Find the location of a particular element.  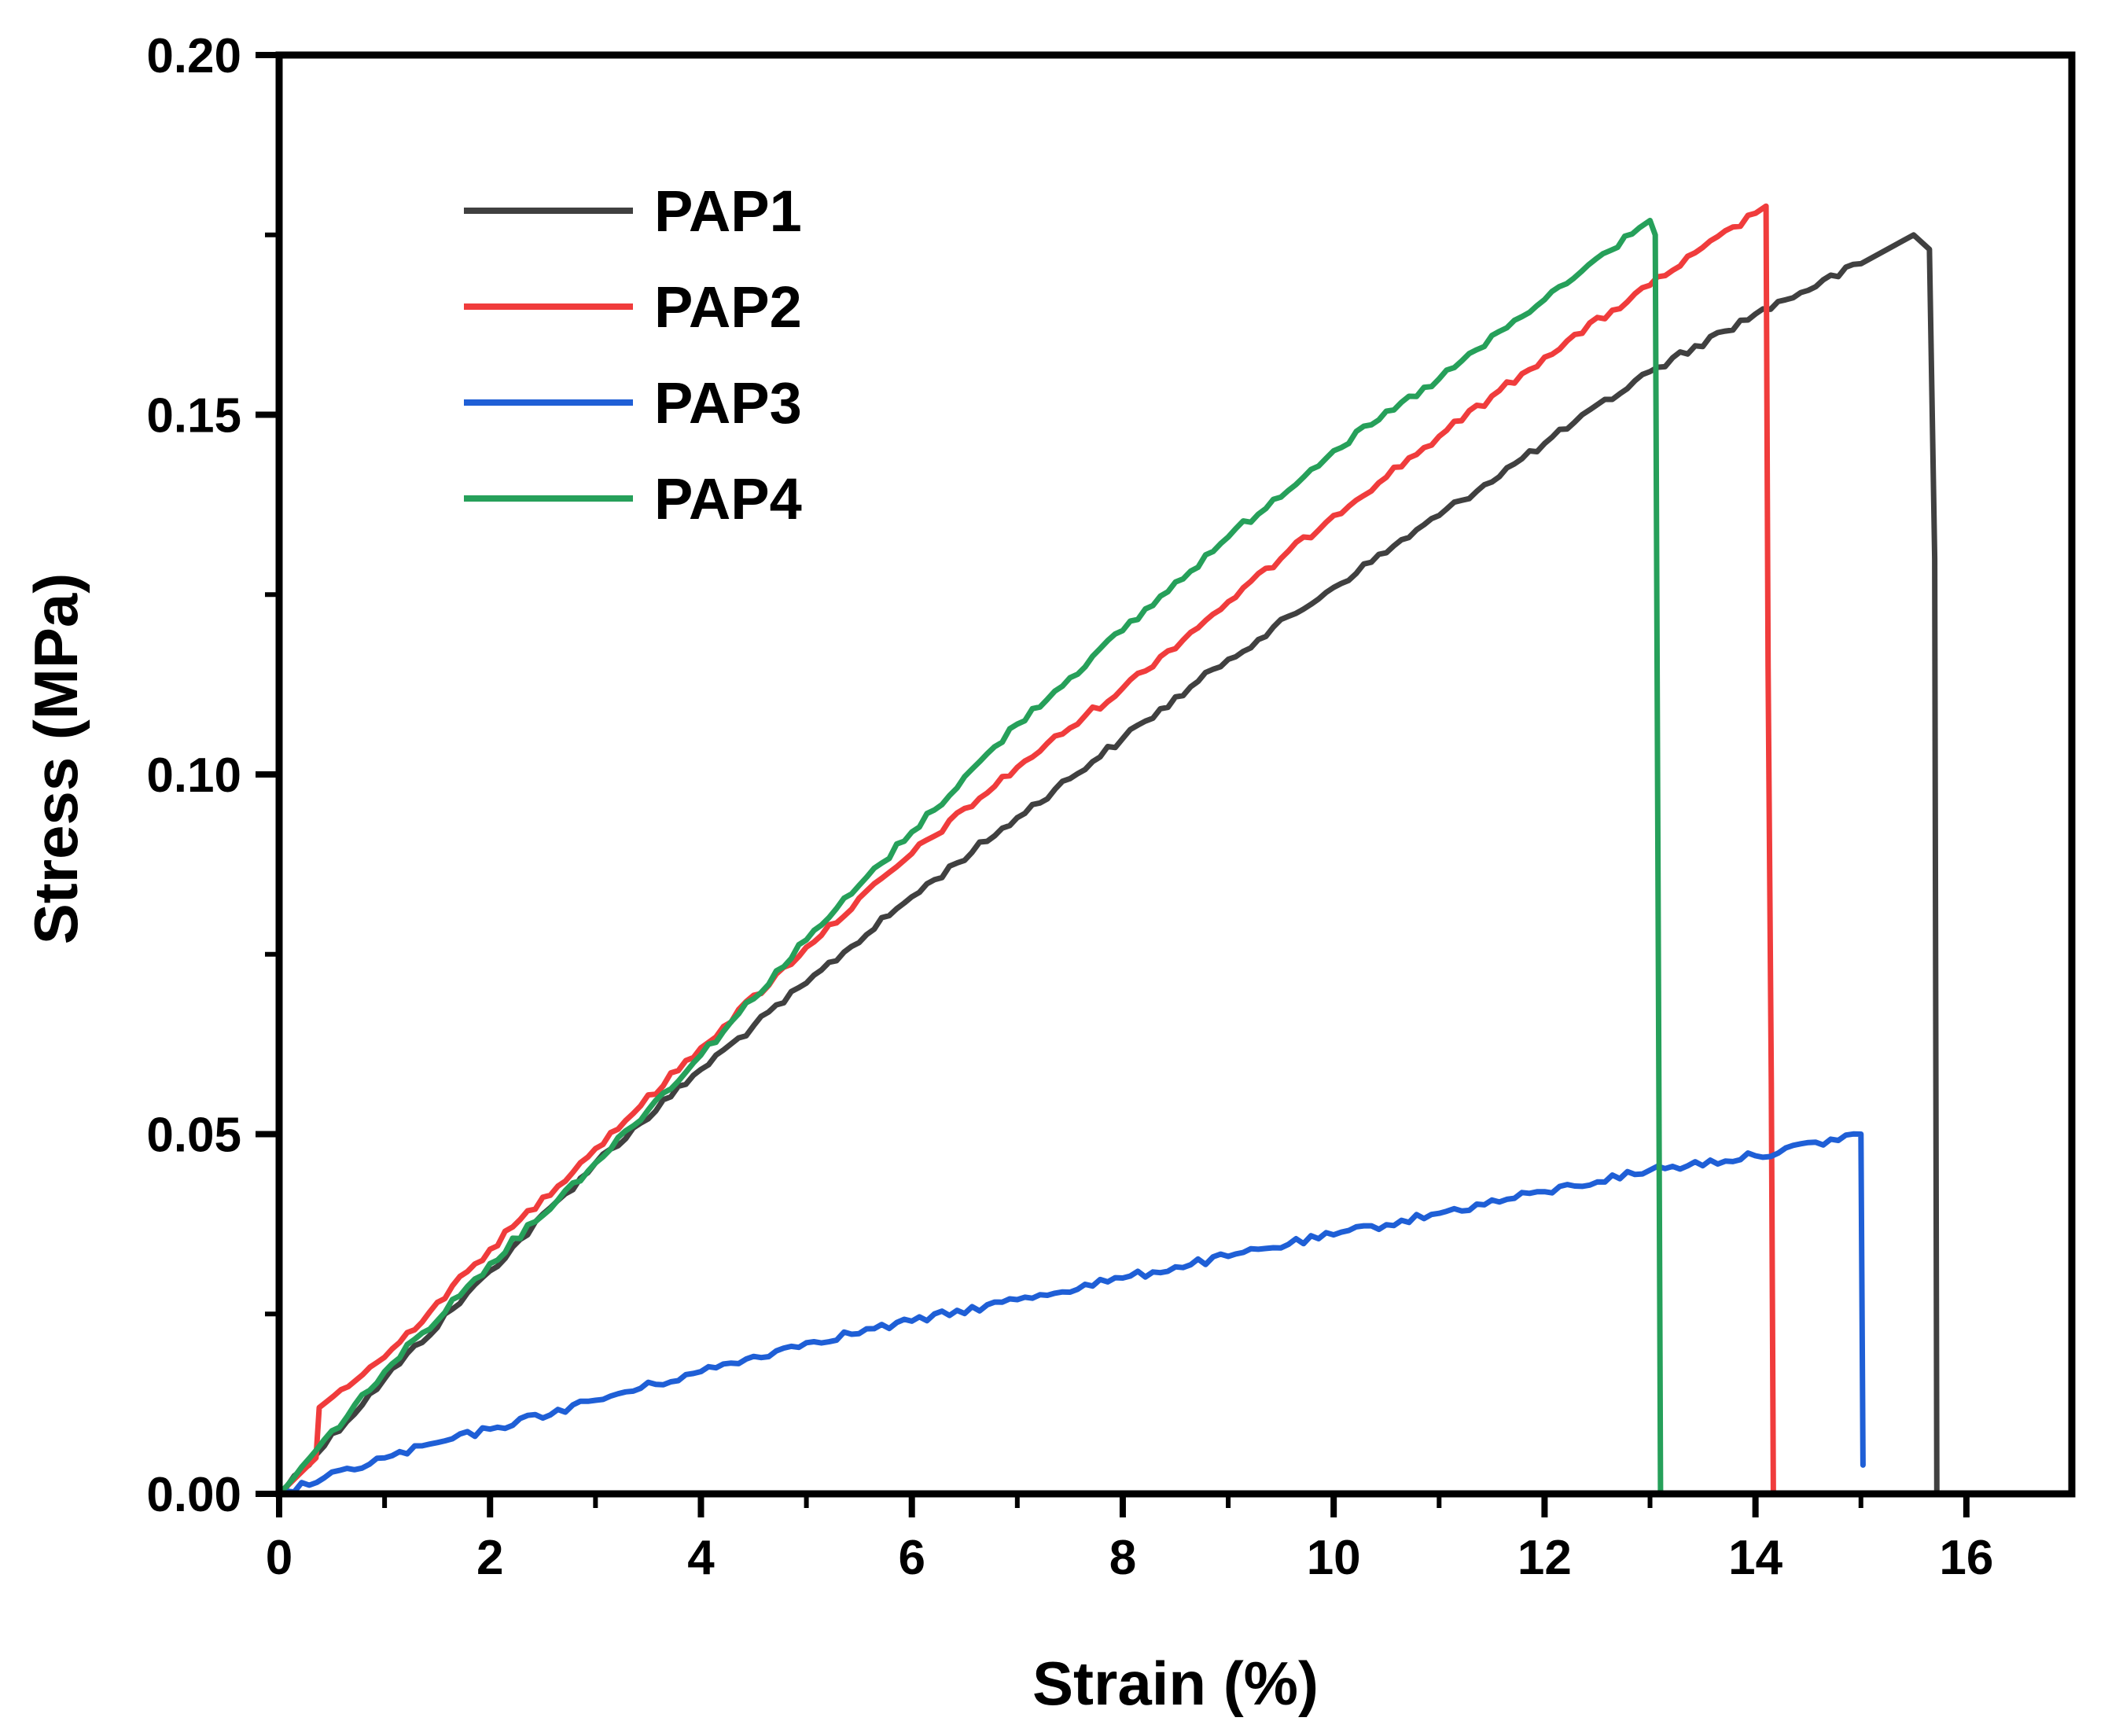

x-tick-label: 14 is located at coordinates (1755, 1558).